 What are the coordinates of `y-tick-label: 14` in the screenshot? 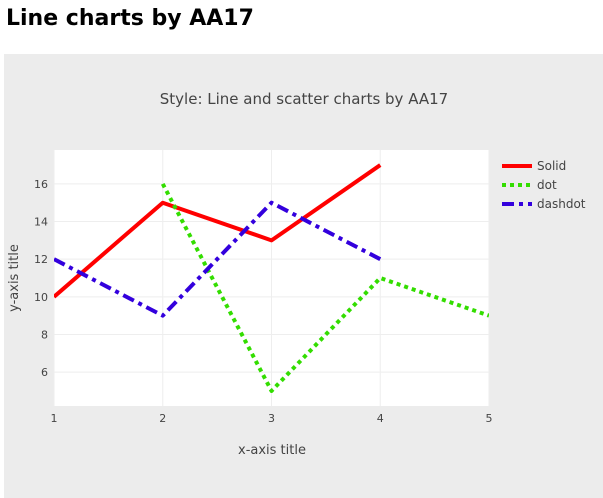 It's located at (41, 222).